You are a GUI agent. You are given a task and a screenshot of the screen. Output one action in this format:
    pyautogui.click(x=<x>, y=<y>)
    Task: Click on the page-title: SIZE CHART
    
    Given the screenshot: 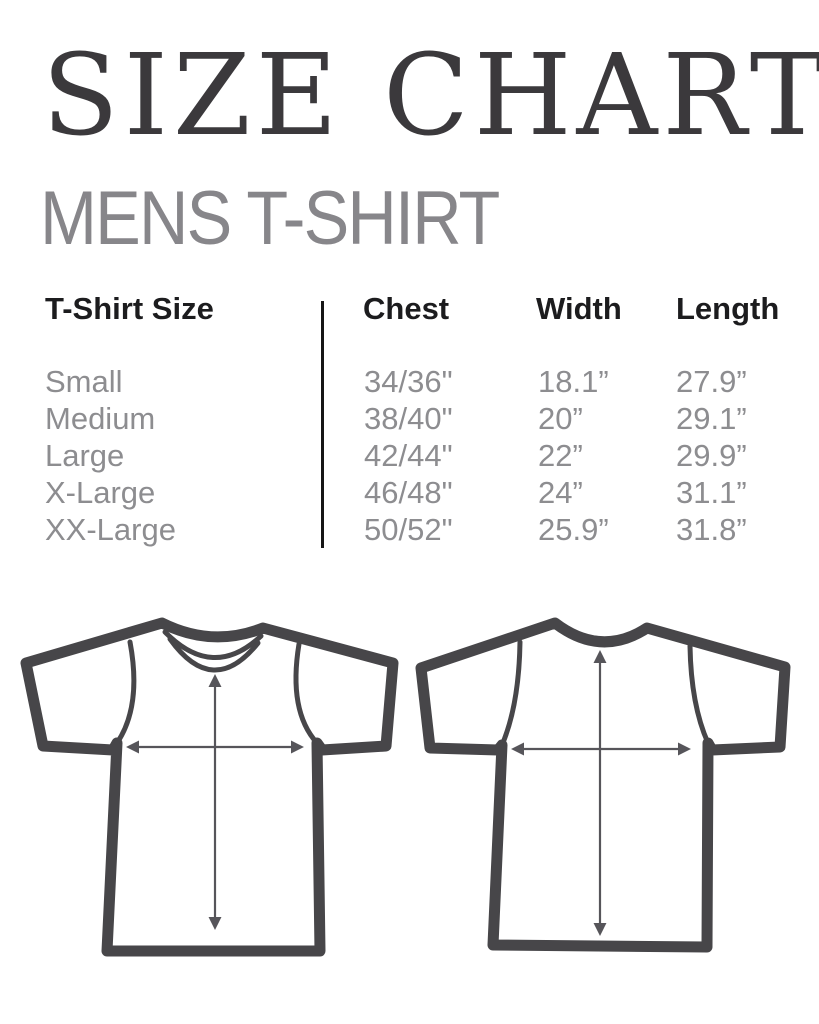 What is the action you would take?
    pyautogui.click(x=430, y=96)
    